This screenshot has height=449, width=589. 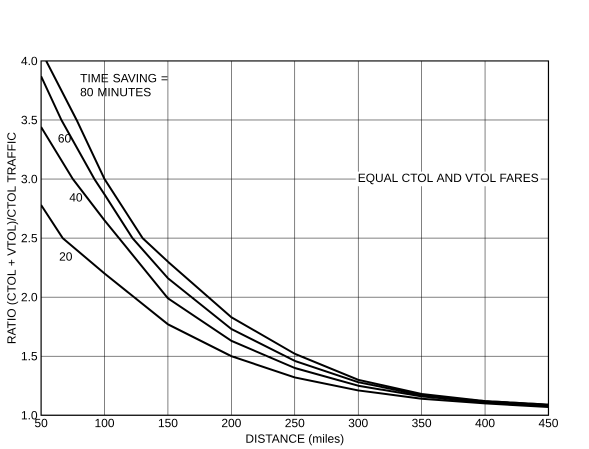 I want to click on y-axis-title: RATIO (CTOL + VTOL)/CTOL TRAFFIC, so click(x=12, y=237).